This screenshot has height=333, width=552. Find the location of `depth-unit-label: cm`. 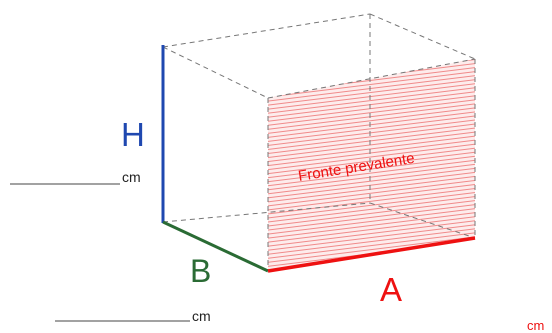

depth-unit-label: cm is located at coordinates (201, 316).